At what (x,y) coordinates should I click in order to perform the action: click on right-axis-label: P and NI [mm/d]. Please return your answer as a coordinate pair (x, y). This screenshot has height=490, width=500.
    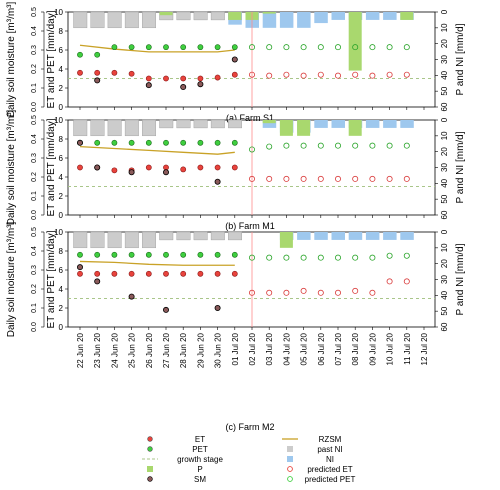
    Looking at the image, I should click on (460, 279).